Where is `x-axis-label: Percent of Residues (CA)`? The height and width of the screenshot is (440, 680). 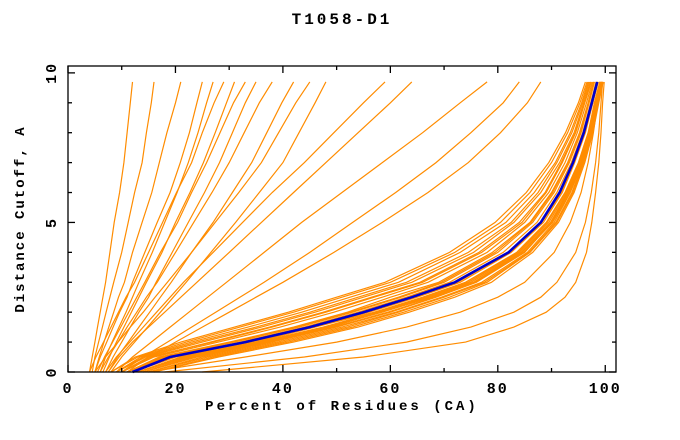
x-axis-label: Percent of Residues (CA) is located at coordinates (342, 407).